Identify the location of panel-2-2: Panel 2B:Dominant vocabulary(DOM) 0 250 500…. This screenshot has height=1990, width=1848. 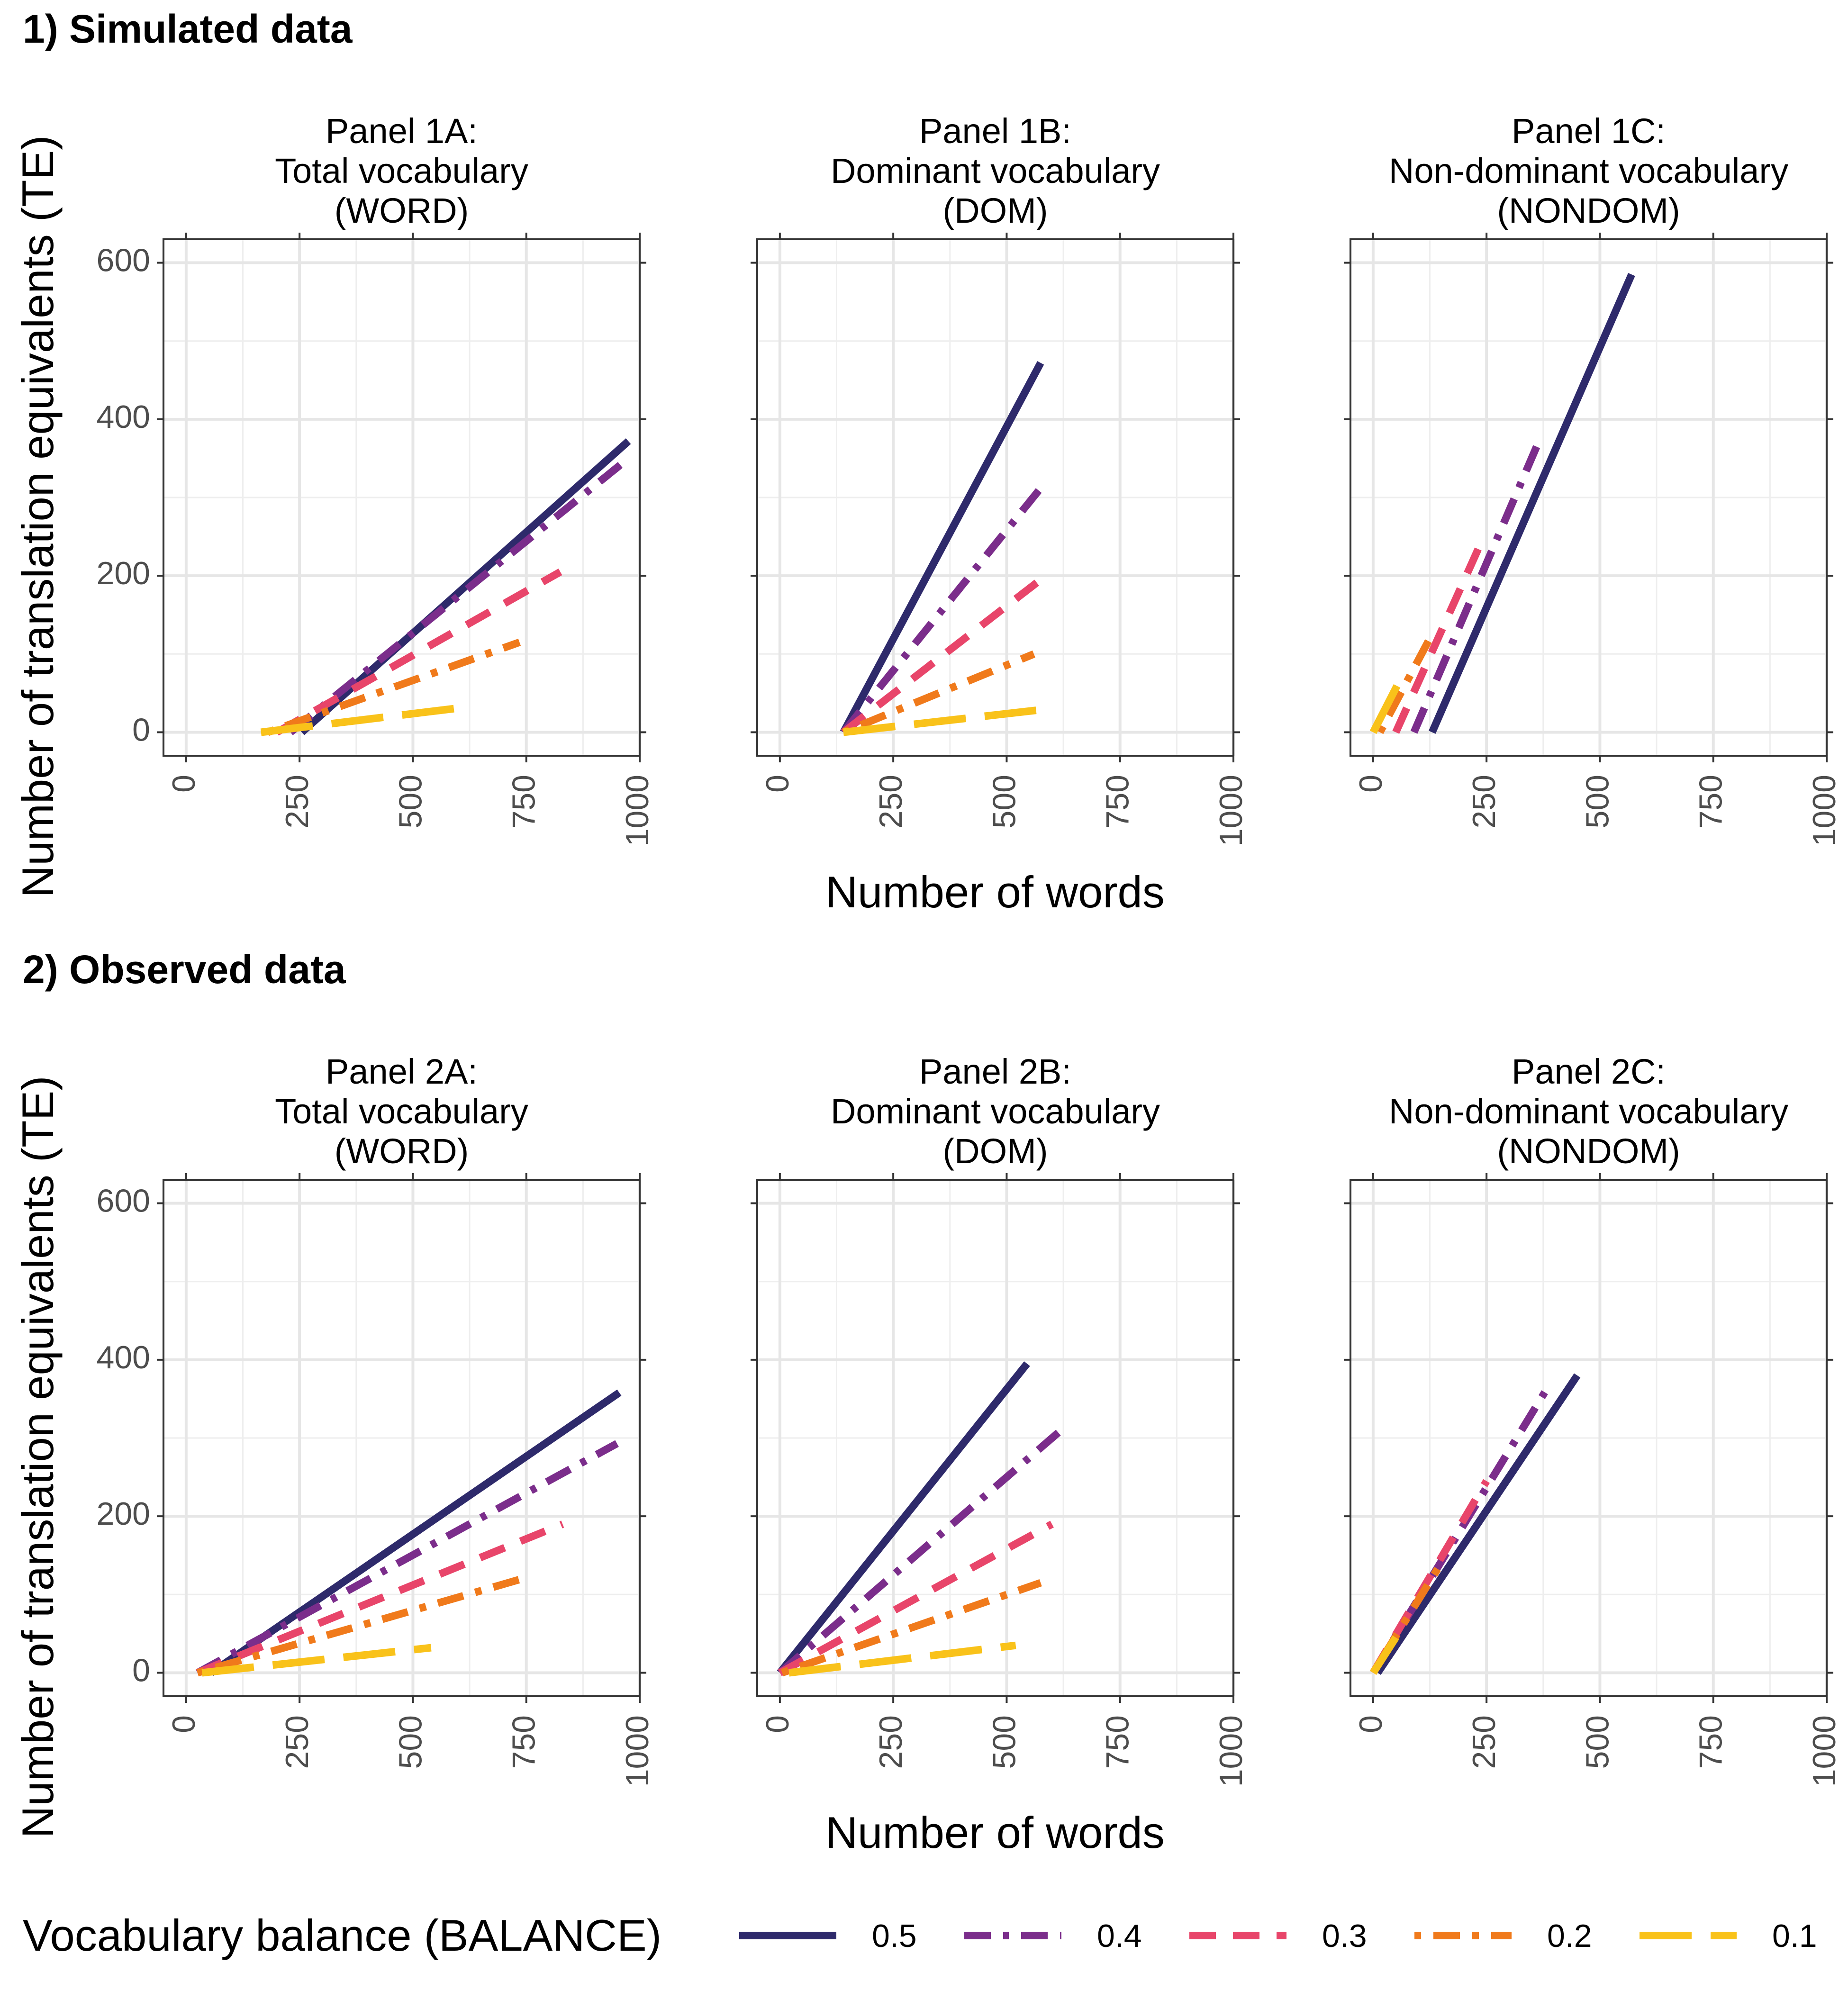
(1000, 1419).